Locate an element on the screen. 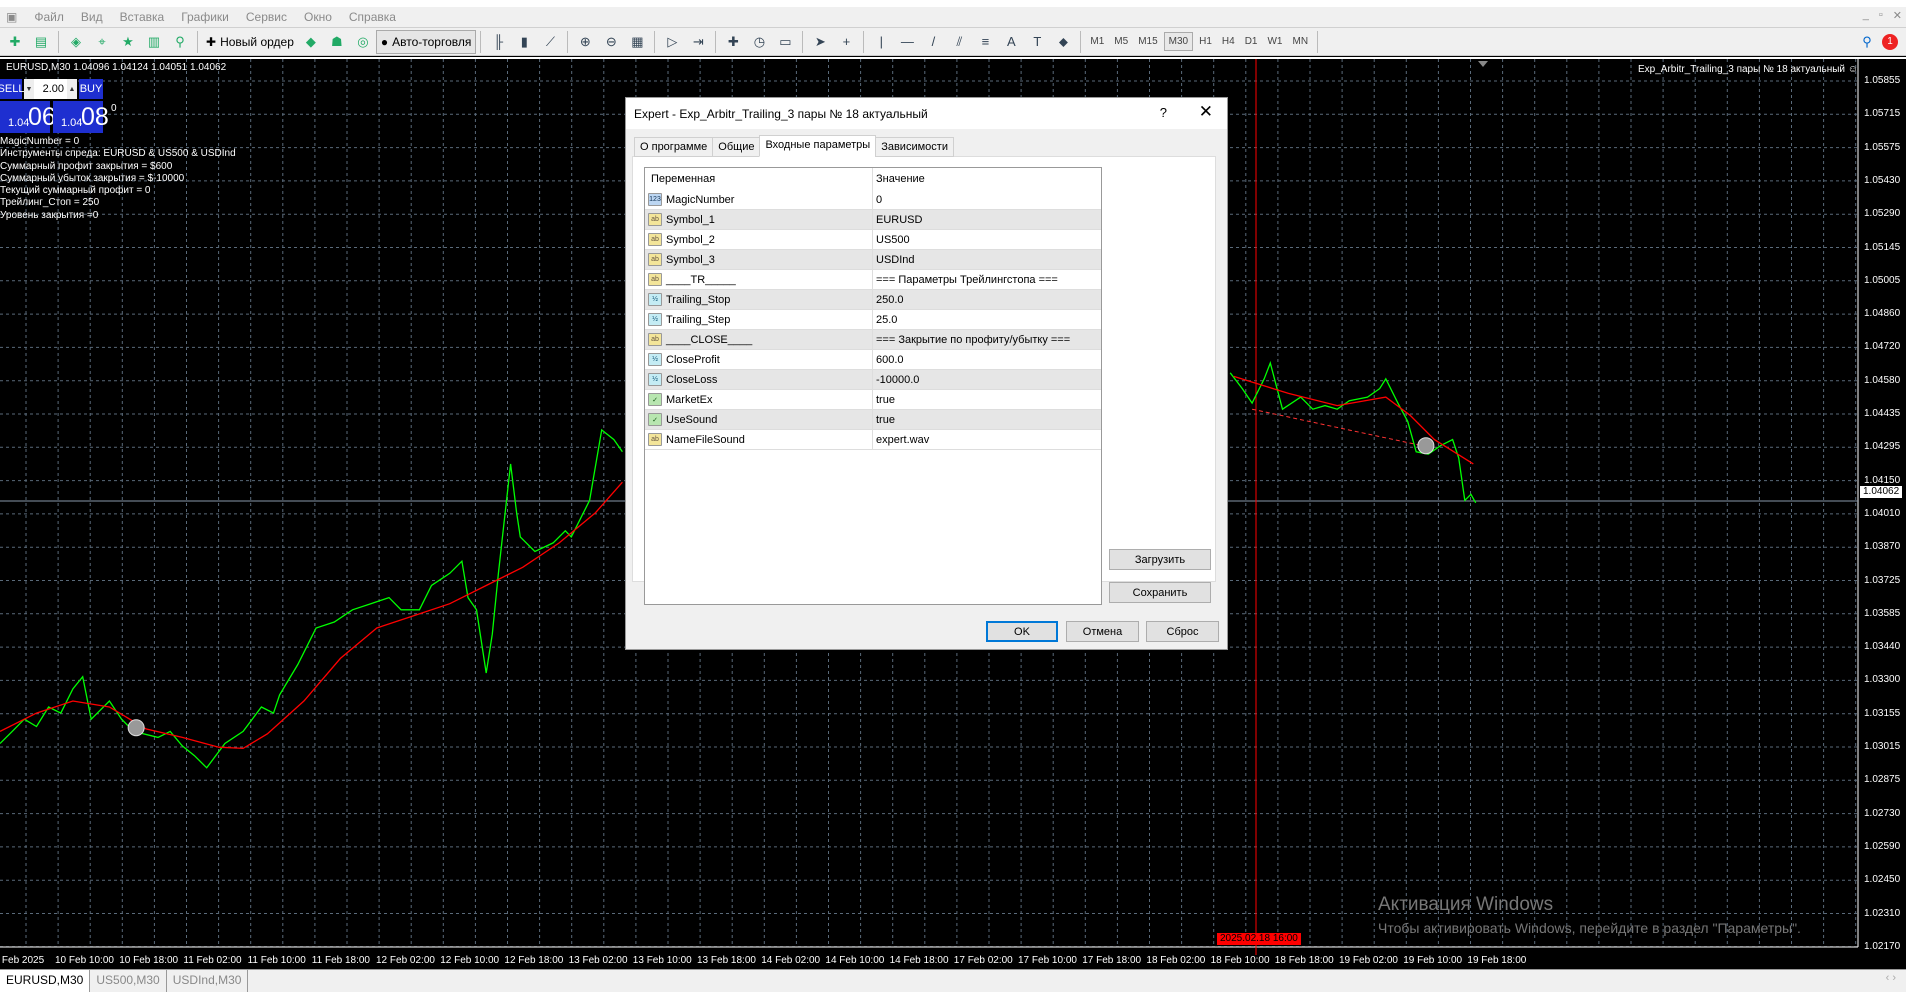 Image resolution: width=1906 pixels, height=992 pixels. restore-icon: ▫ is located at coordinates (1880, 15).